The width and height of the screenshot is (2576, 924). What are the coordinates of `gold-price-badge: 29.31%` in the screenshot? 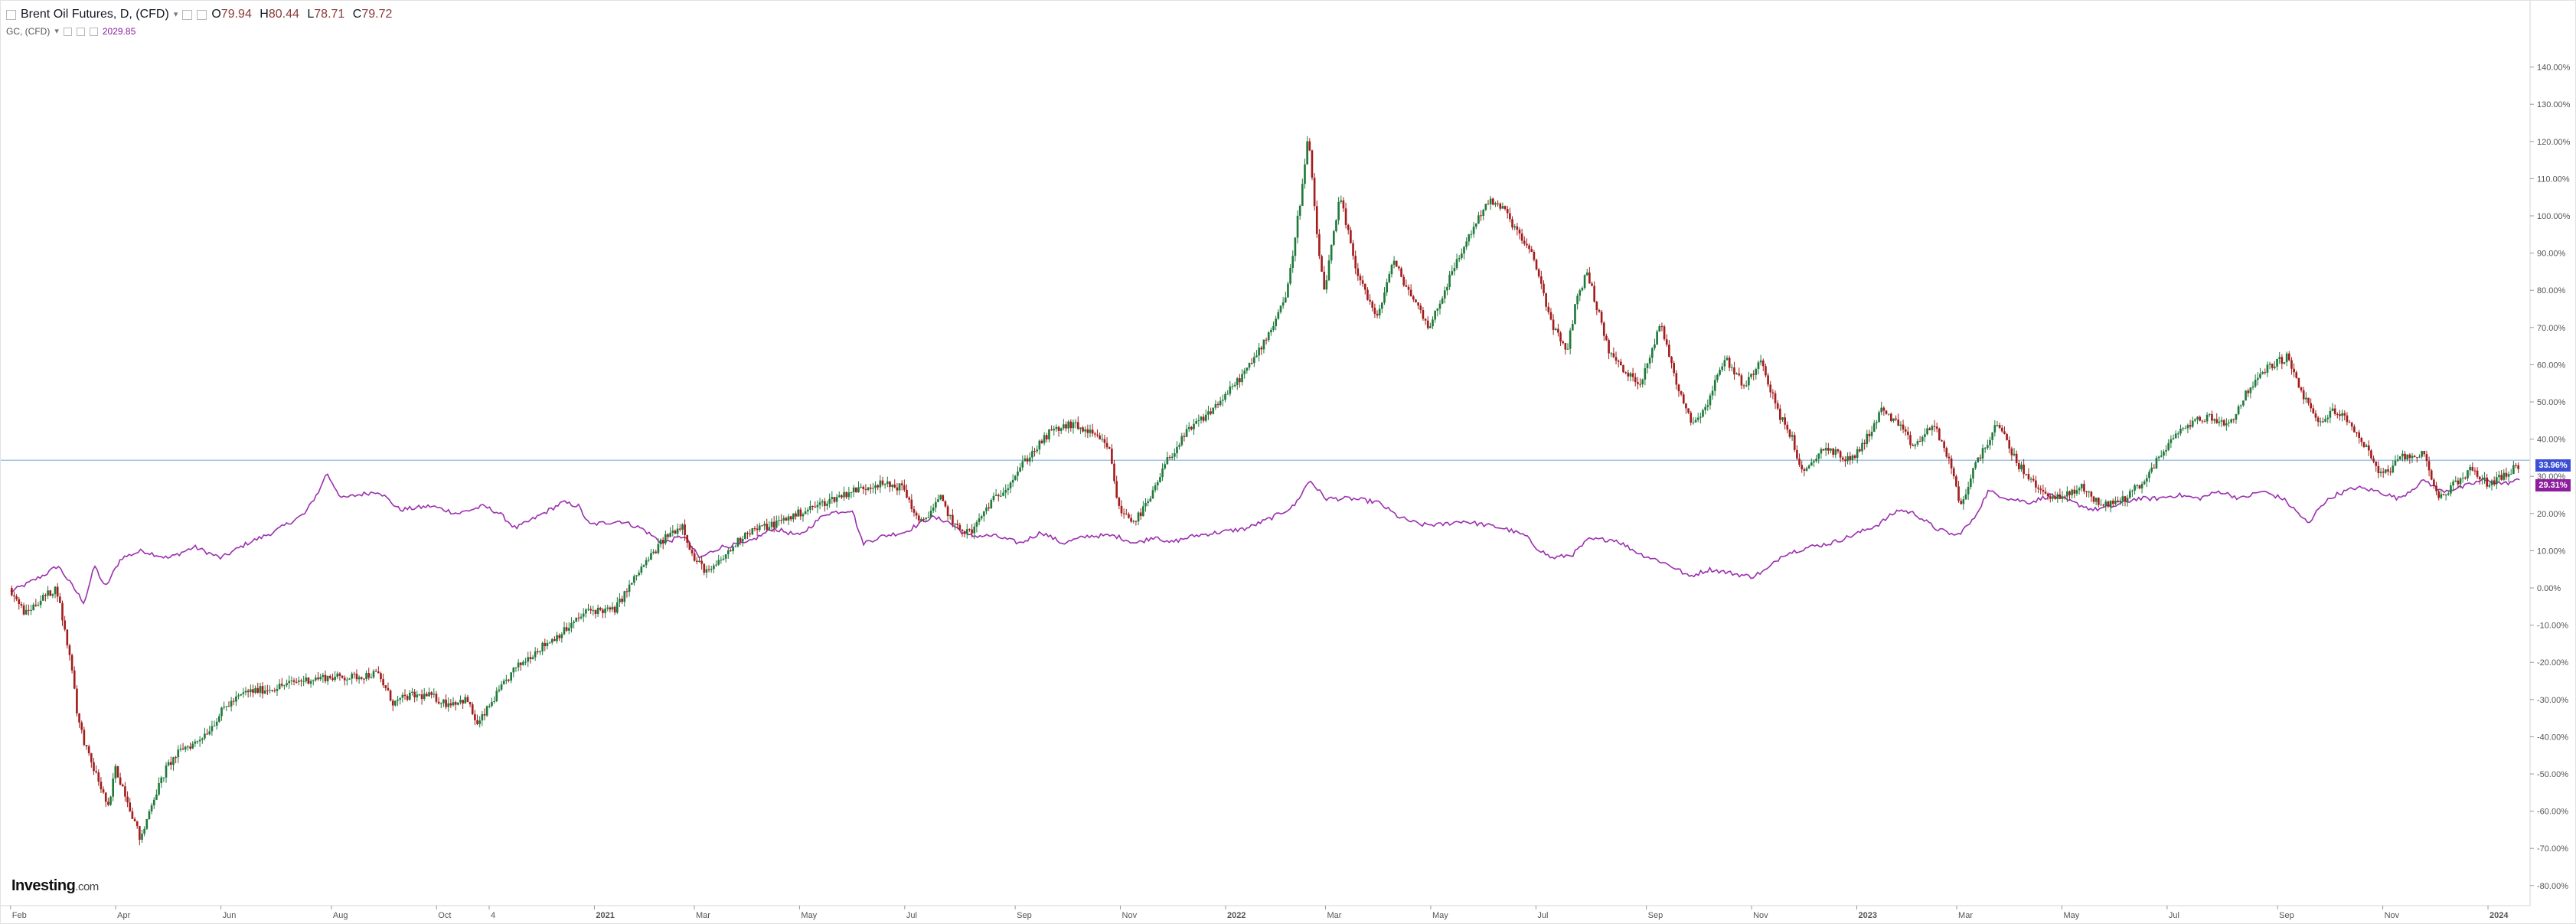 It's located at (2553, 486).